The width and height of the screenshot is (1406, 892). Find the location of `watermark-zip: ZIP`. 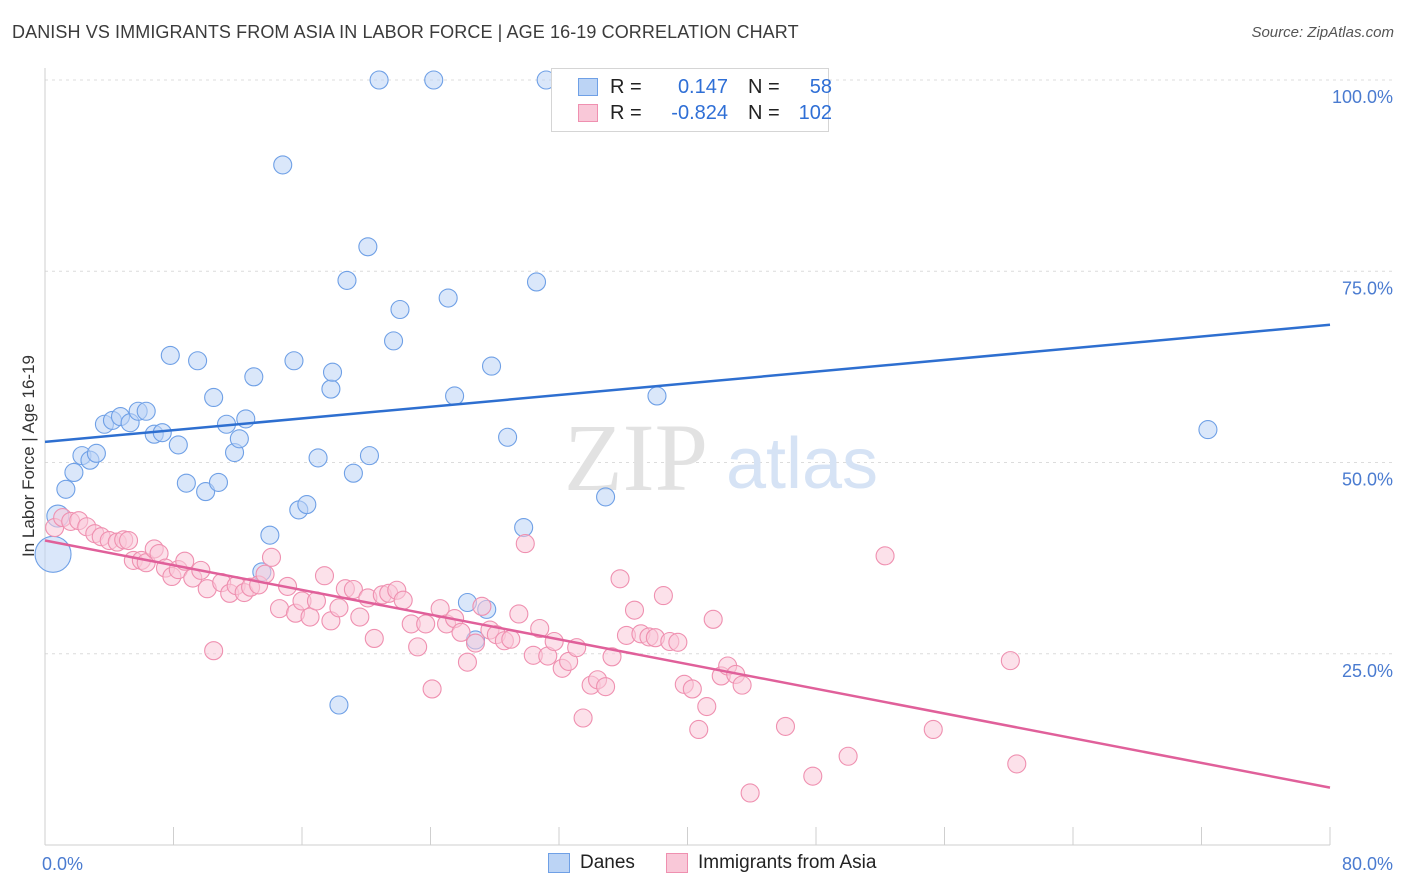

watermark-zip: ZIP is located at coordinates (636, 457).